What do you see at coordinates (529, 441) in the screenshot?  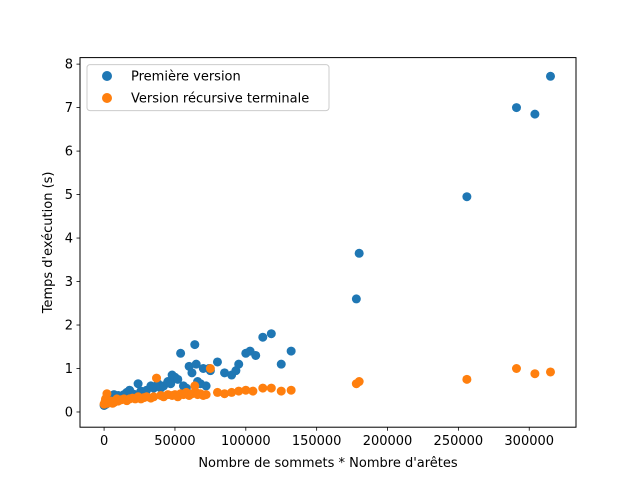 I see `x-tick-label: 300000` at bounding box center [529, 441].